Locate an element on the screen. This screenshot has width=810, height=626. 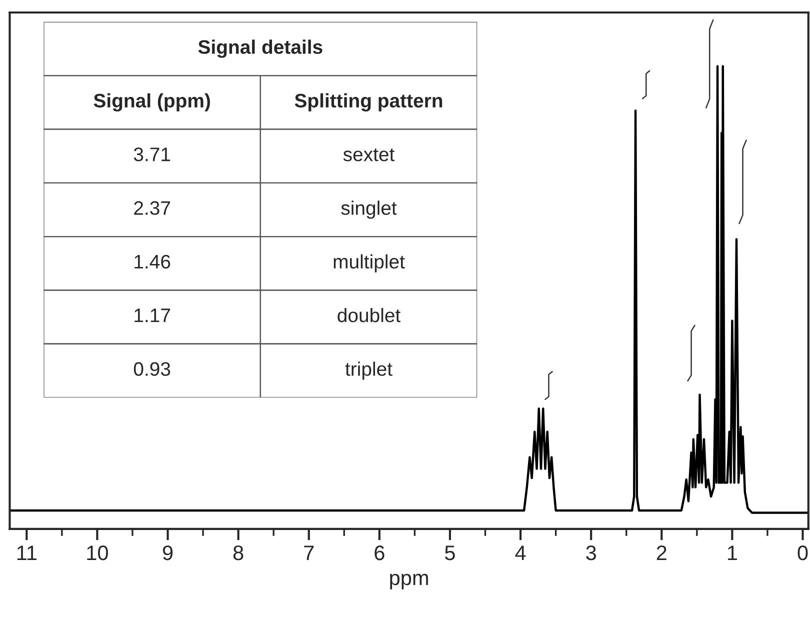
annotation: triplet is located at coordinates (368, 371).